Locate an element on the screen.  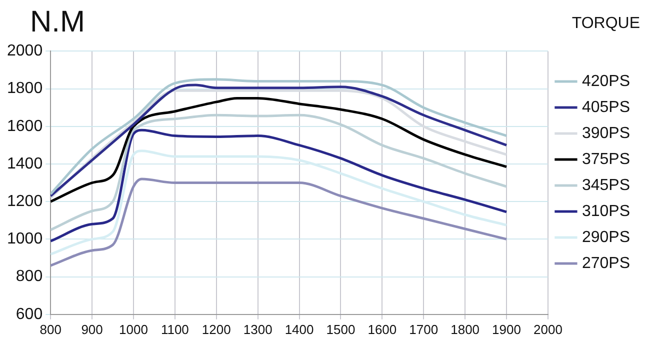
y-axis-title: N.M is located at coordinates (57, 21).